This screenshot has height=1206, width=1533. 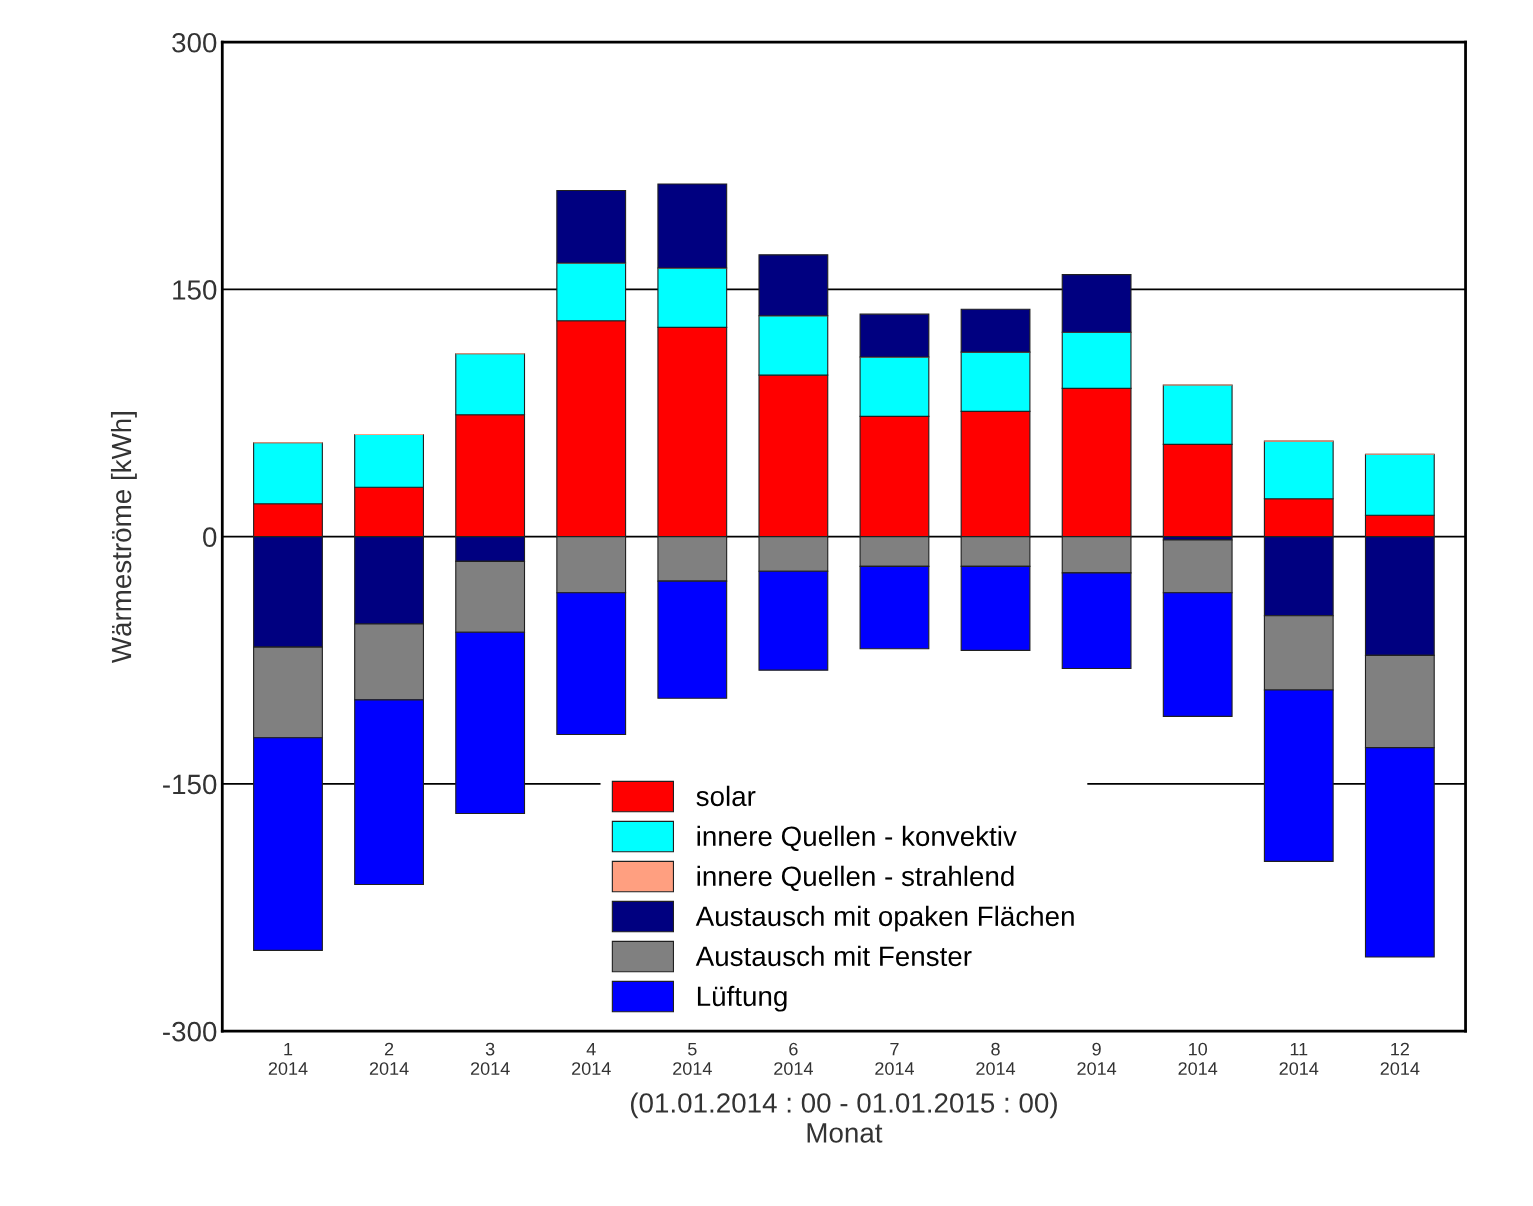 What do you see at coordinates (895, 1058) in the screenshot?
I see `x-tick-label: 7 2014` at bounding box center [895, 1058].